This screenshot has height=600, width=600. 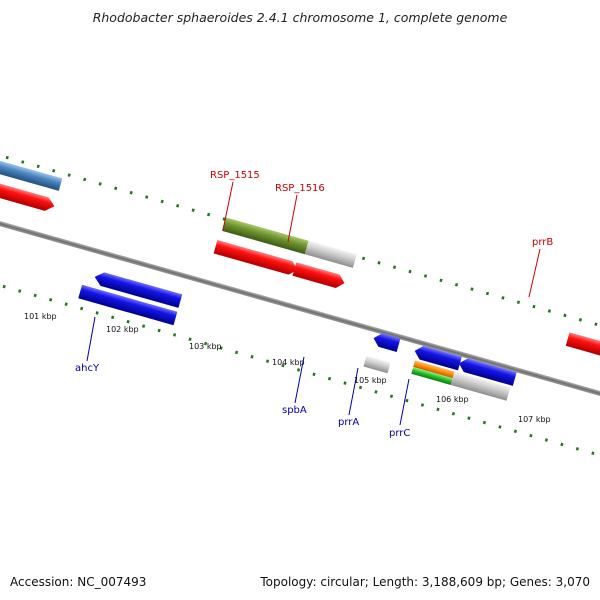 I want to click on gene-olive, so click(x=265, y=236).